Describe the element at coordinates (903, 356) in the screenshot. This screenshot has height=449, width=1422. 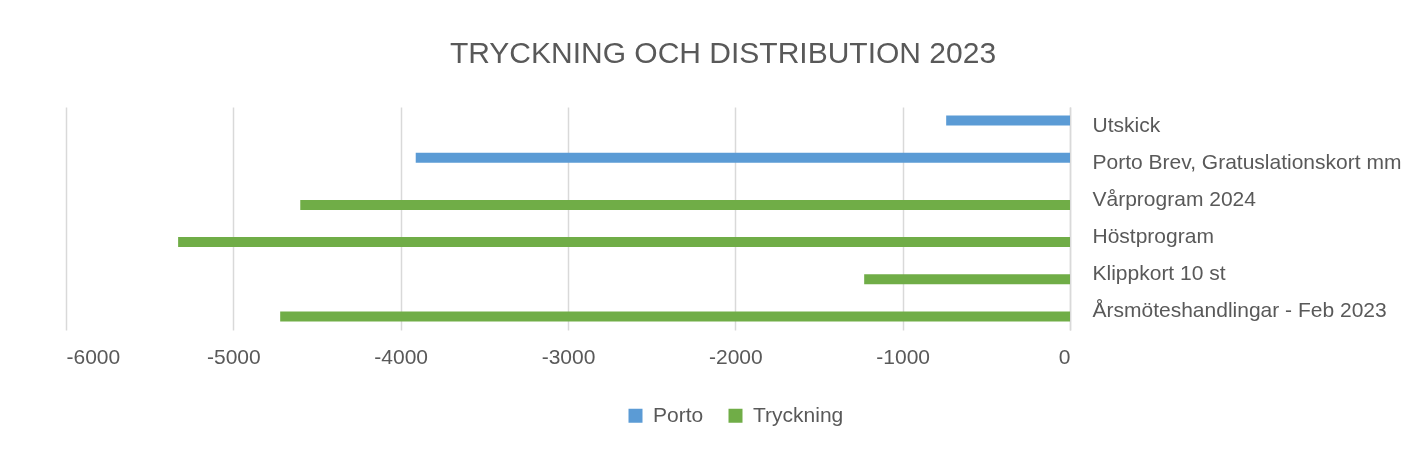
I see `x-tick-label: -1000` at that location.